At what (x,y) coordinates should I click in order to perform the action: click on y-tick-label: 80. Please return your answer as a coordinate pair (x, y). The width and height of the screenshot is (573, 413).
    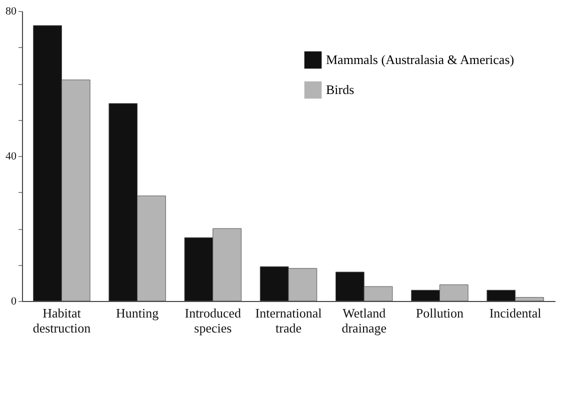
    Looking at the image, I should click on (11, 12).